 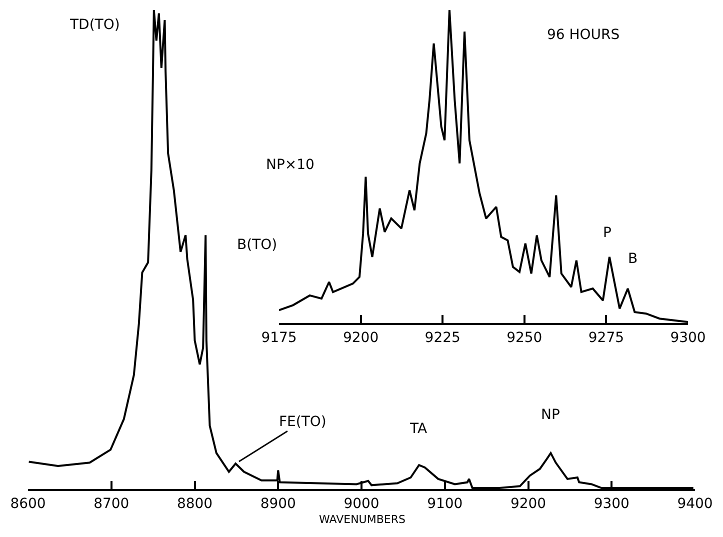 What do you see at coordinates (94, 25) in the screenshot?
I see `annotation: TD(TO)` at bounding box center [94, 25].